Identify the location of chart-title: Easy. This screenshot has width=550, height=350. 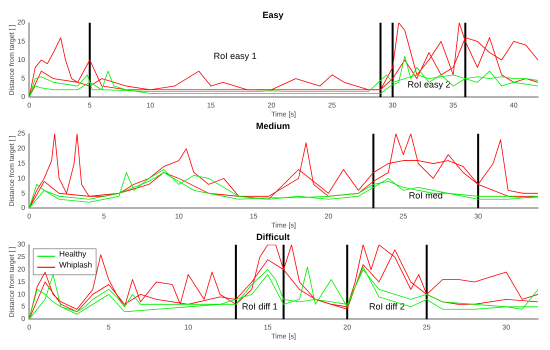
(273, 15).